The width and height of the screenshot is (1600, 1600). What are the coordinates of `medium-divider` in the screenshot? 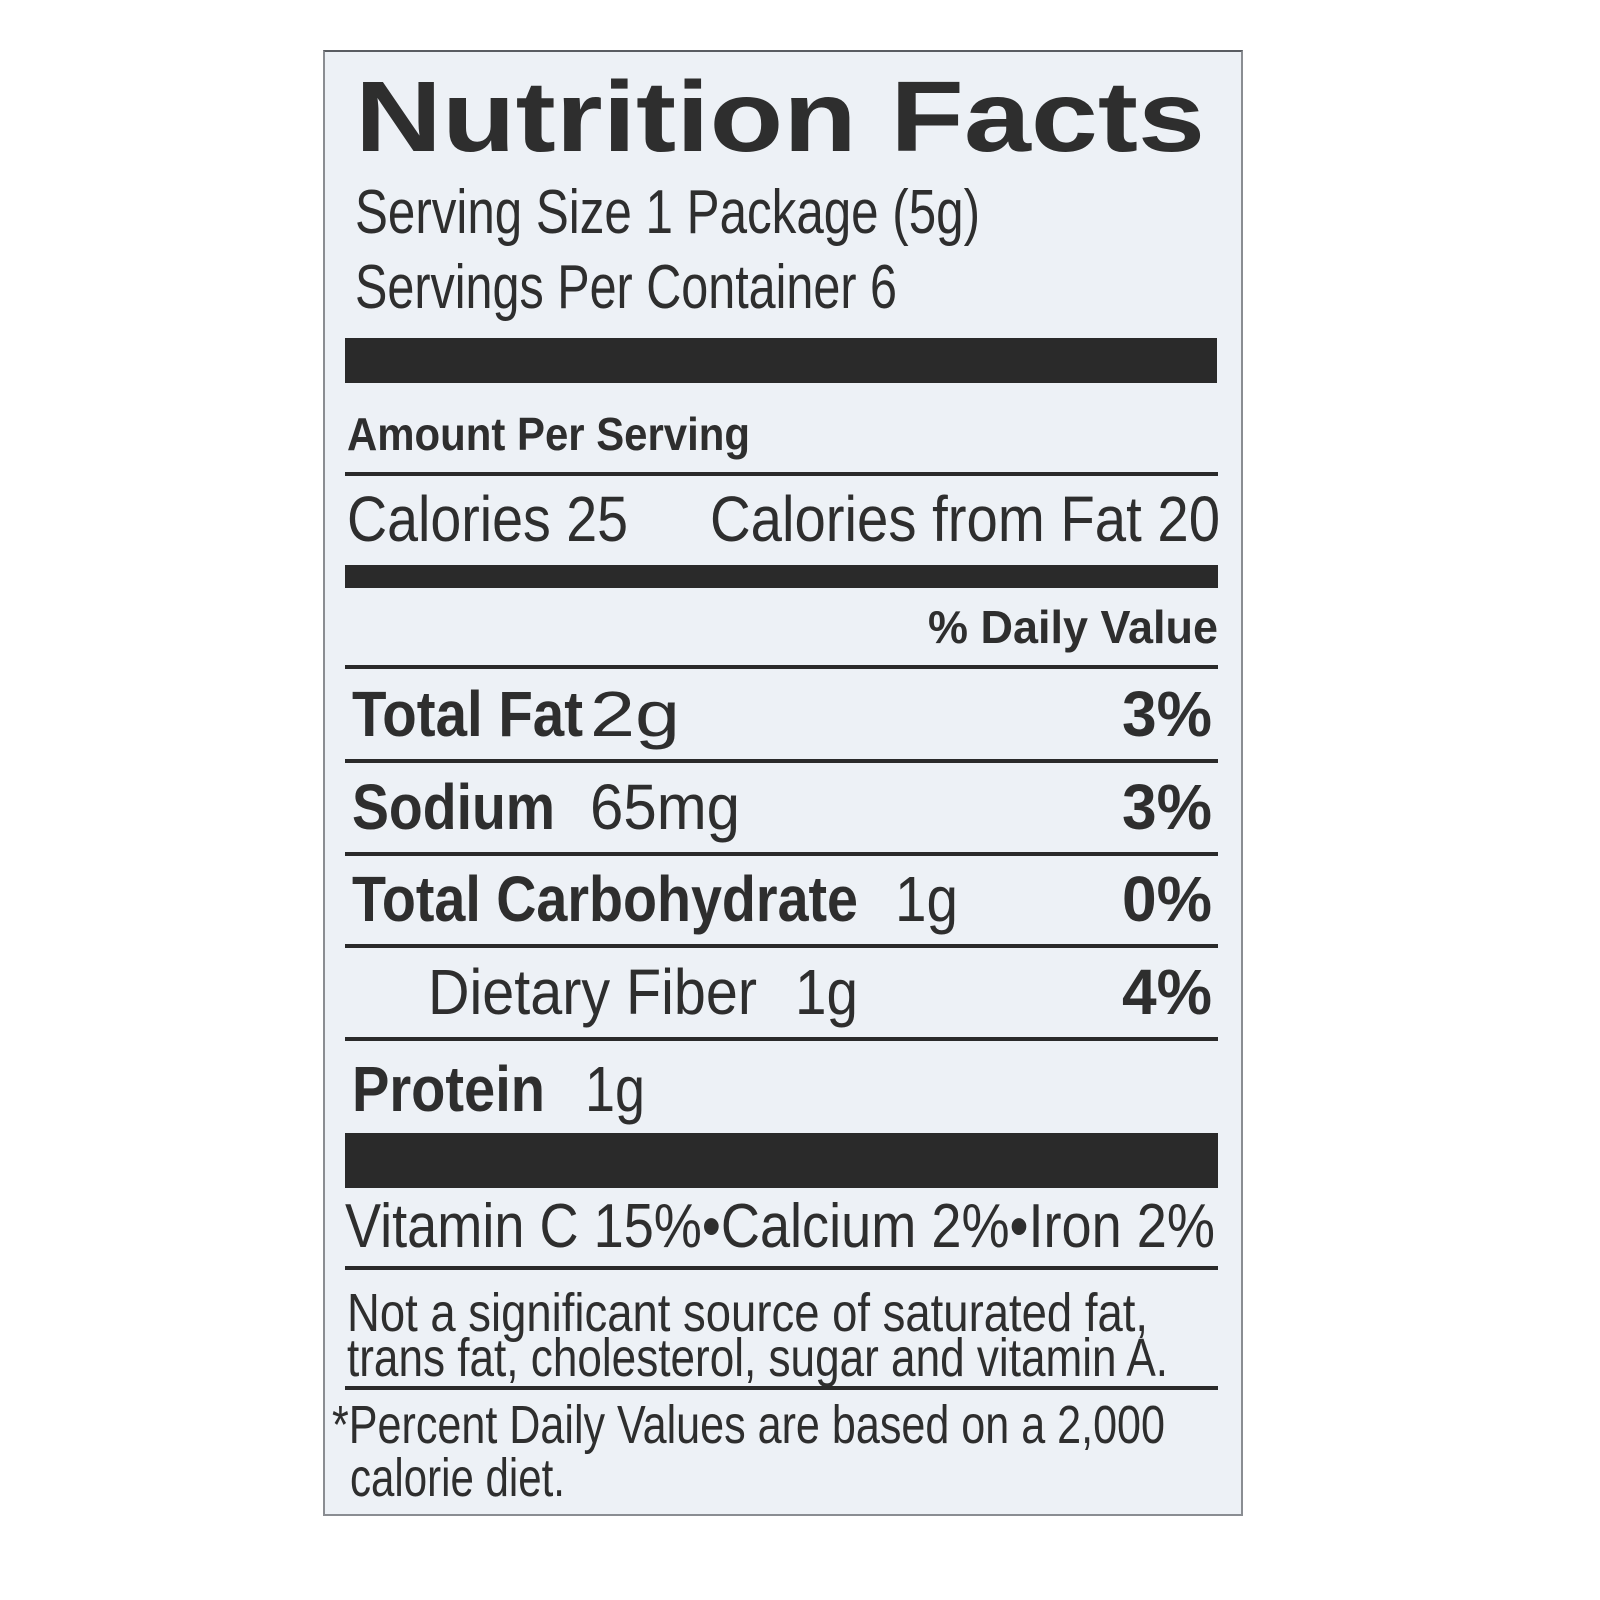 It's located at (781, 576).